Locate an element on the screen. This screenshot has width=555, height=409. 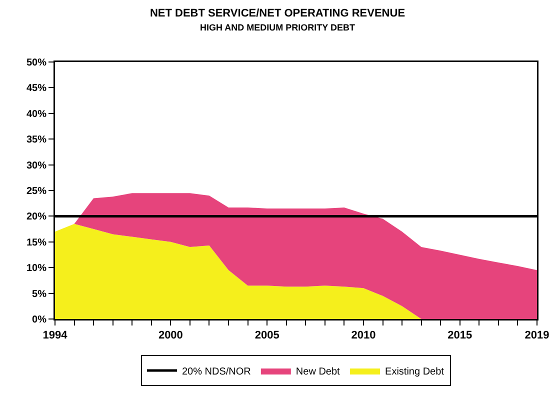
legend-label: Existing Debt is located at coordinates (414, 372).